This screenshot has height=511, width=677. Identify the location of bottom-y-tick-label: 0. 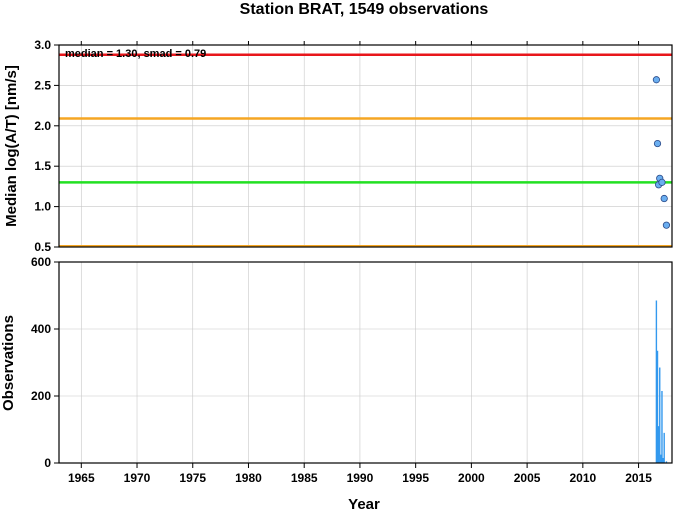
(47, 463).